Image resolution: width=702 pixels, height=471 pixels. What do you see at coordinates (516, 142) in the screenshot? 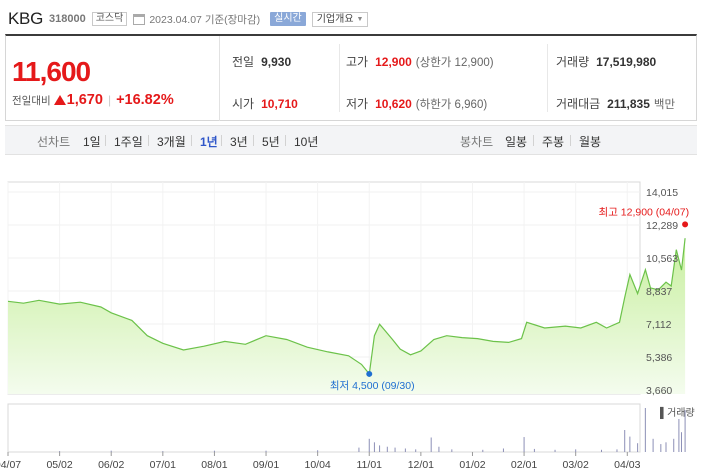
I see `candle-daily: 일봉` at bounding box center [516, 142].